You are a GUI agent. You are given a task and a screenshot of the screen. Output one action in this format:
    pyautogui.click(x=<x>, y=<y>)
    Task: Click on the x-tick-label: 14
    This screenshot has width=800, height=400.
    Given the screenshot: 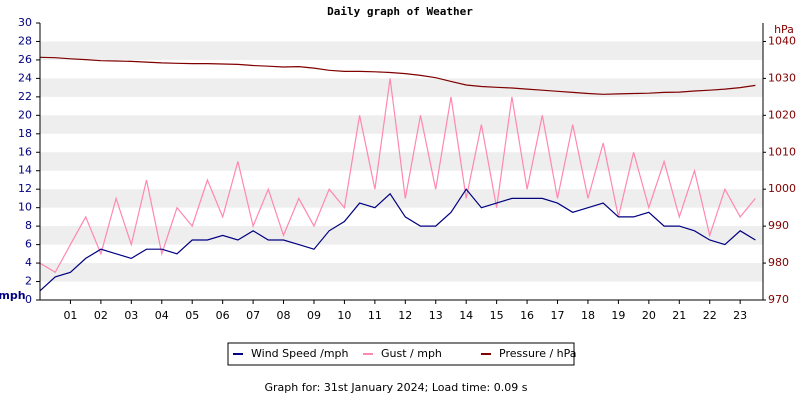 What is the action you would take?
    pyautogui.click(x=466, y=315)
    